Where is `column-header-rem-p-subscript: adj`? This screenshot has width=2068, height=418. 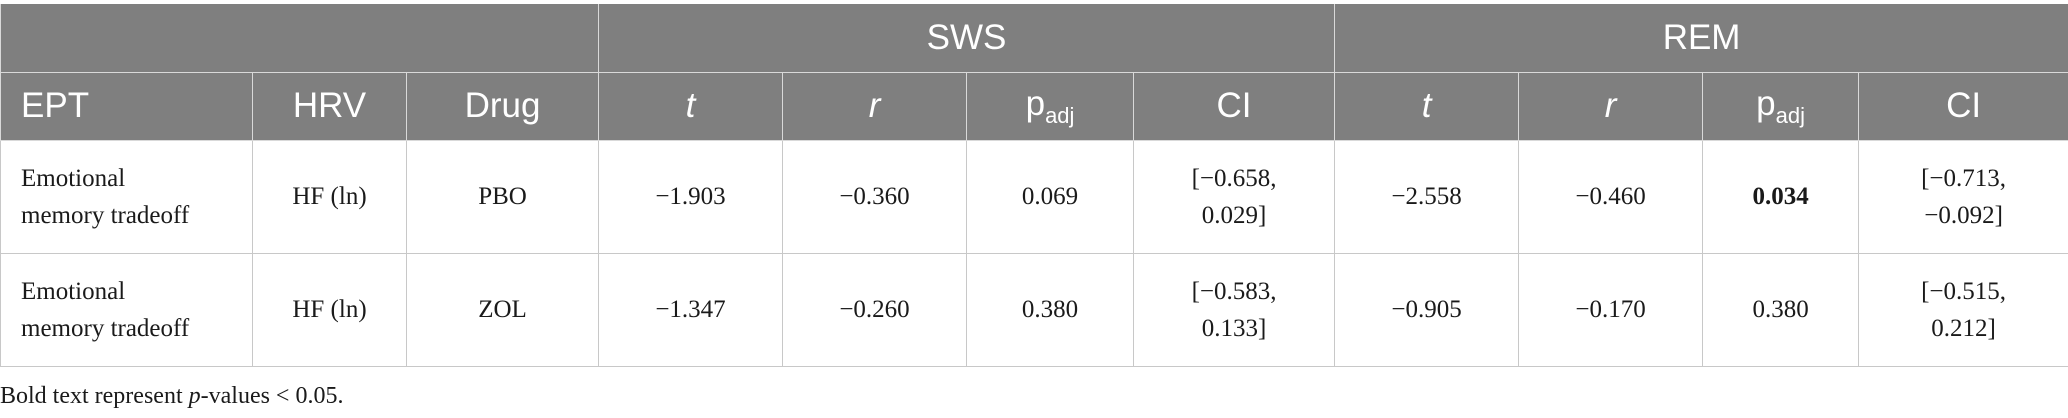
column-header-rem-p-subscript: adj is located at coordinates (1790, 115).